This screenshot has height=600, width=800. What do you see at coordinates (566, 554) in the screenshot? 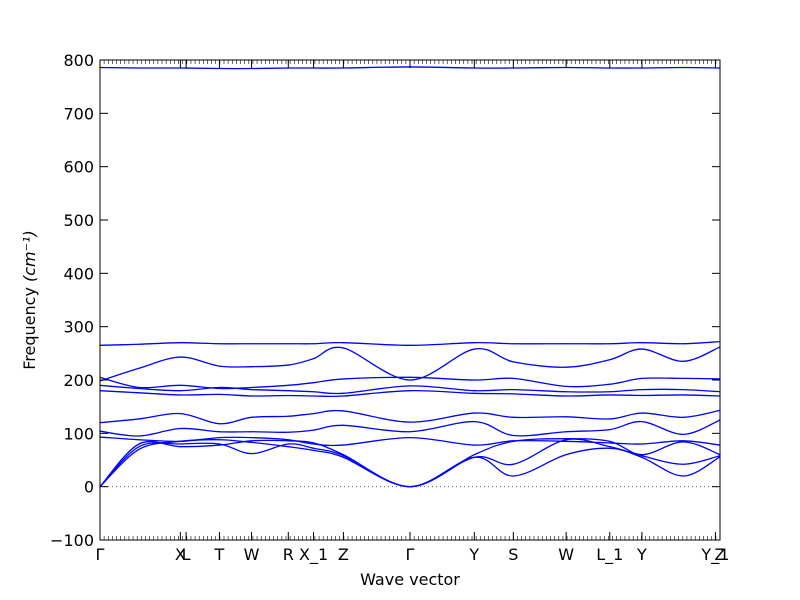
I see `x-tick-label: W` at bounding box center [566, 554].